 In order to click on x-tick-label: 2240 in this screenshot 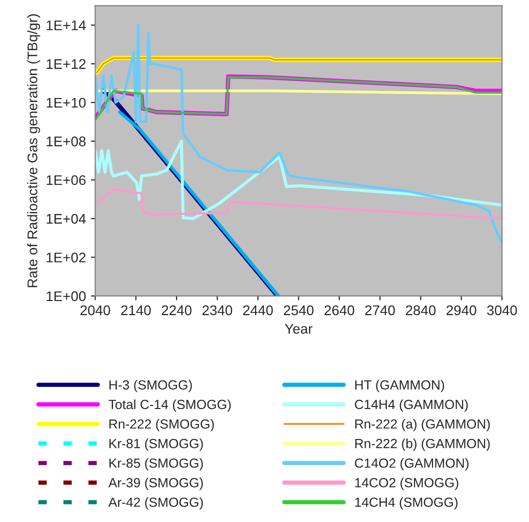, I will do `click(177, 310)`.